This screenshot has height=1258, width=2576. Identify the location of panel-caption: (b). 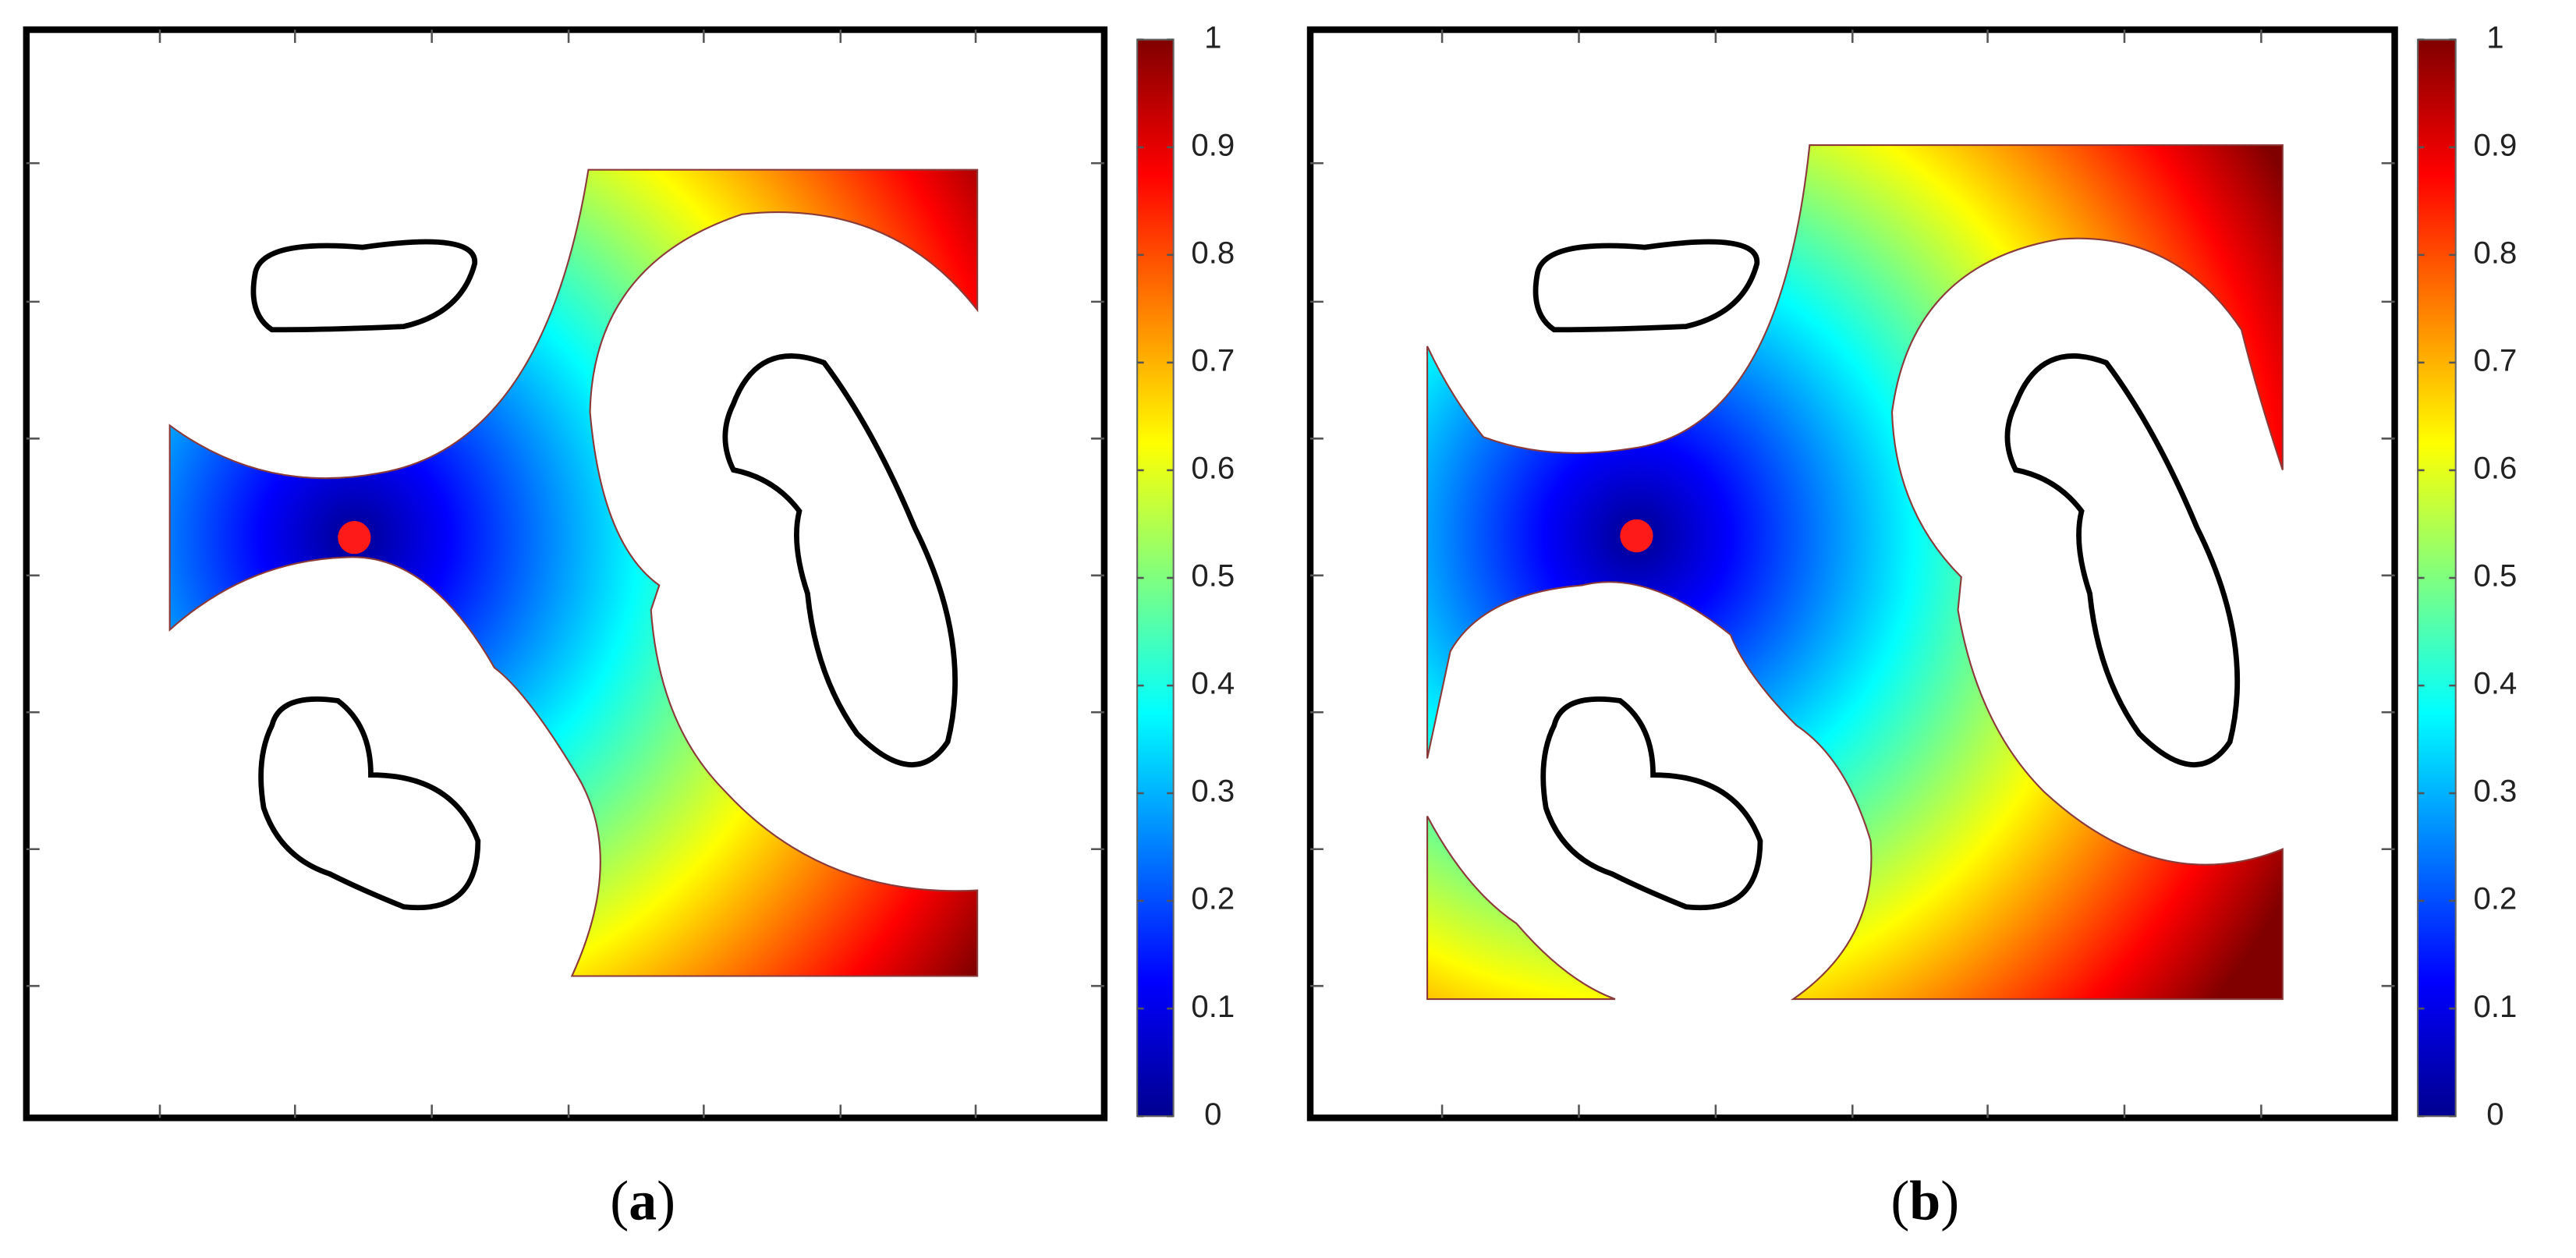
(1924, 1201).